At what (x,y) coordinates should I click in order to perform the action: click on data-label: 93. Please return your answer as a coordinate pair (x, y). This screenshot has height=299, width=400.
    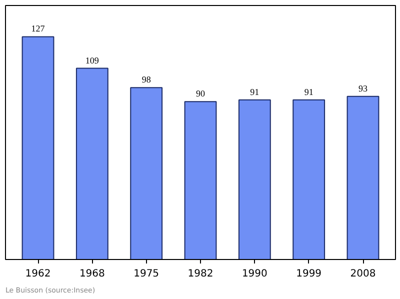
    Looking at the image, I should click on (363, 88).